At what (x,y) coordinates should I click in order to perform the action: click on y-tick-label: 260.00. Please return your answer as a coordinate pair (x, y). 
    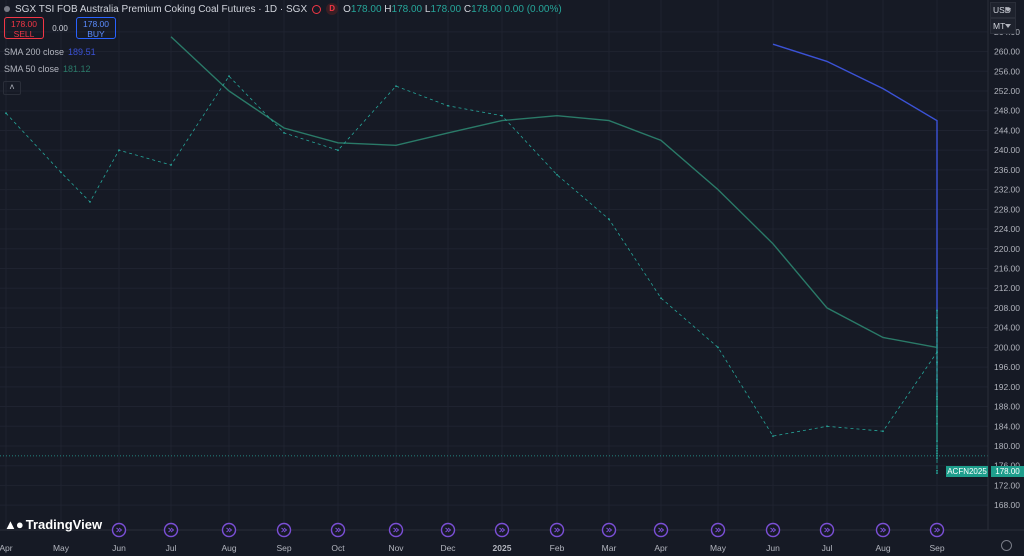
    Looking at the image, I should click on (1007, 52).